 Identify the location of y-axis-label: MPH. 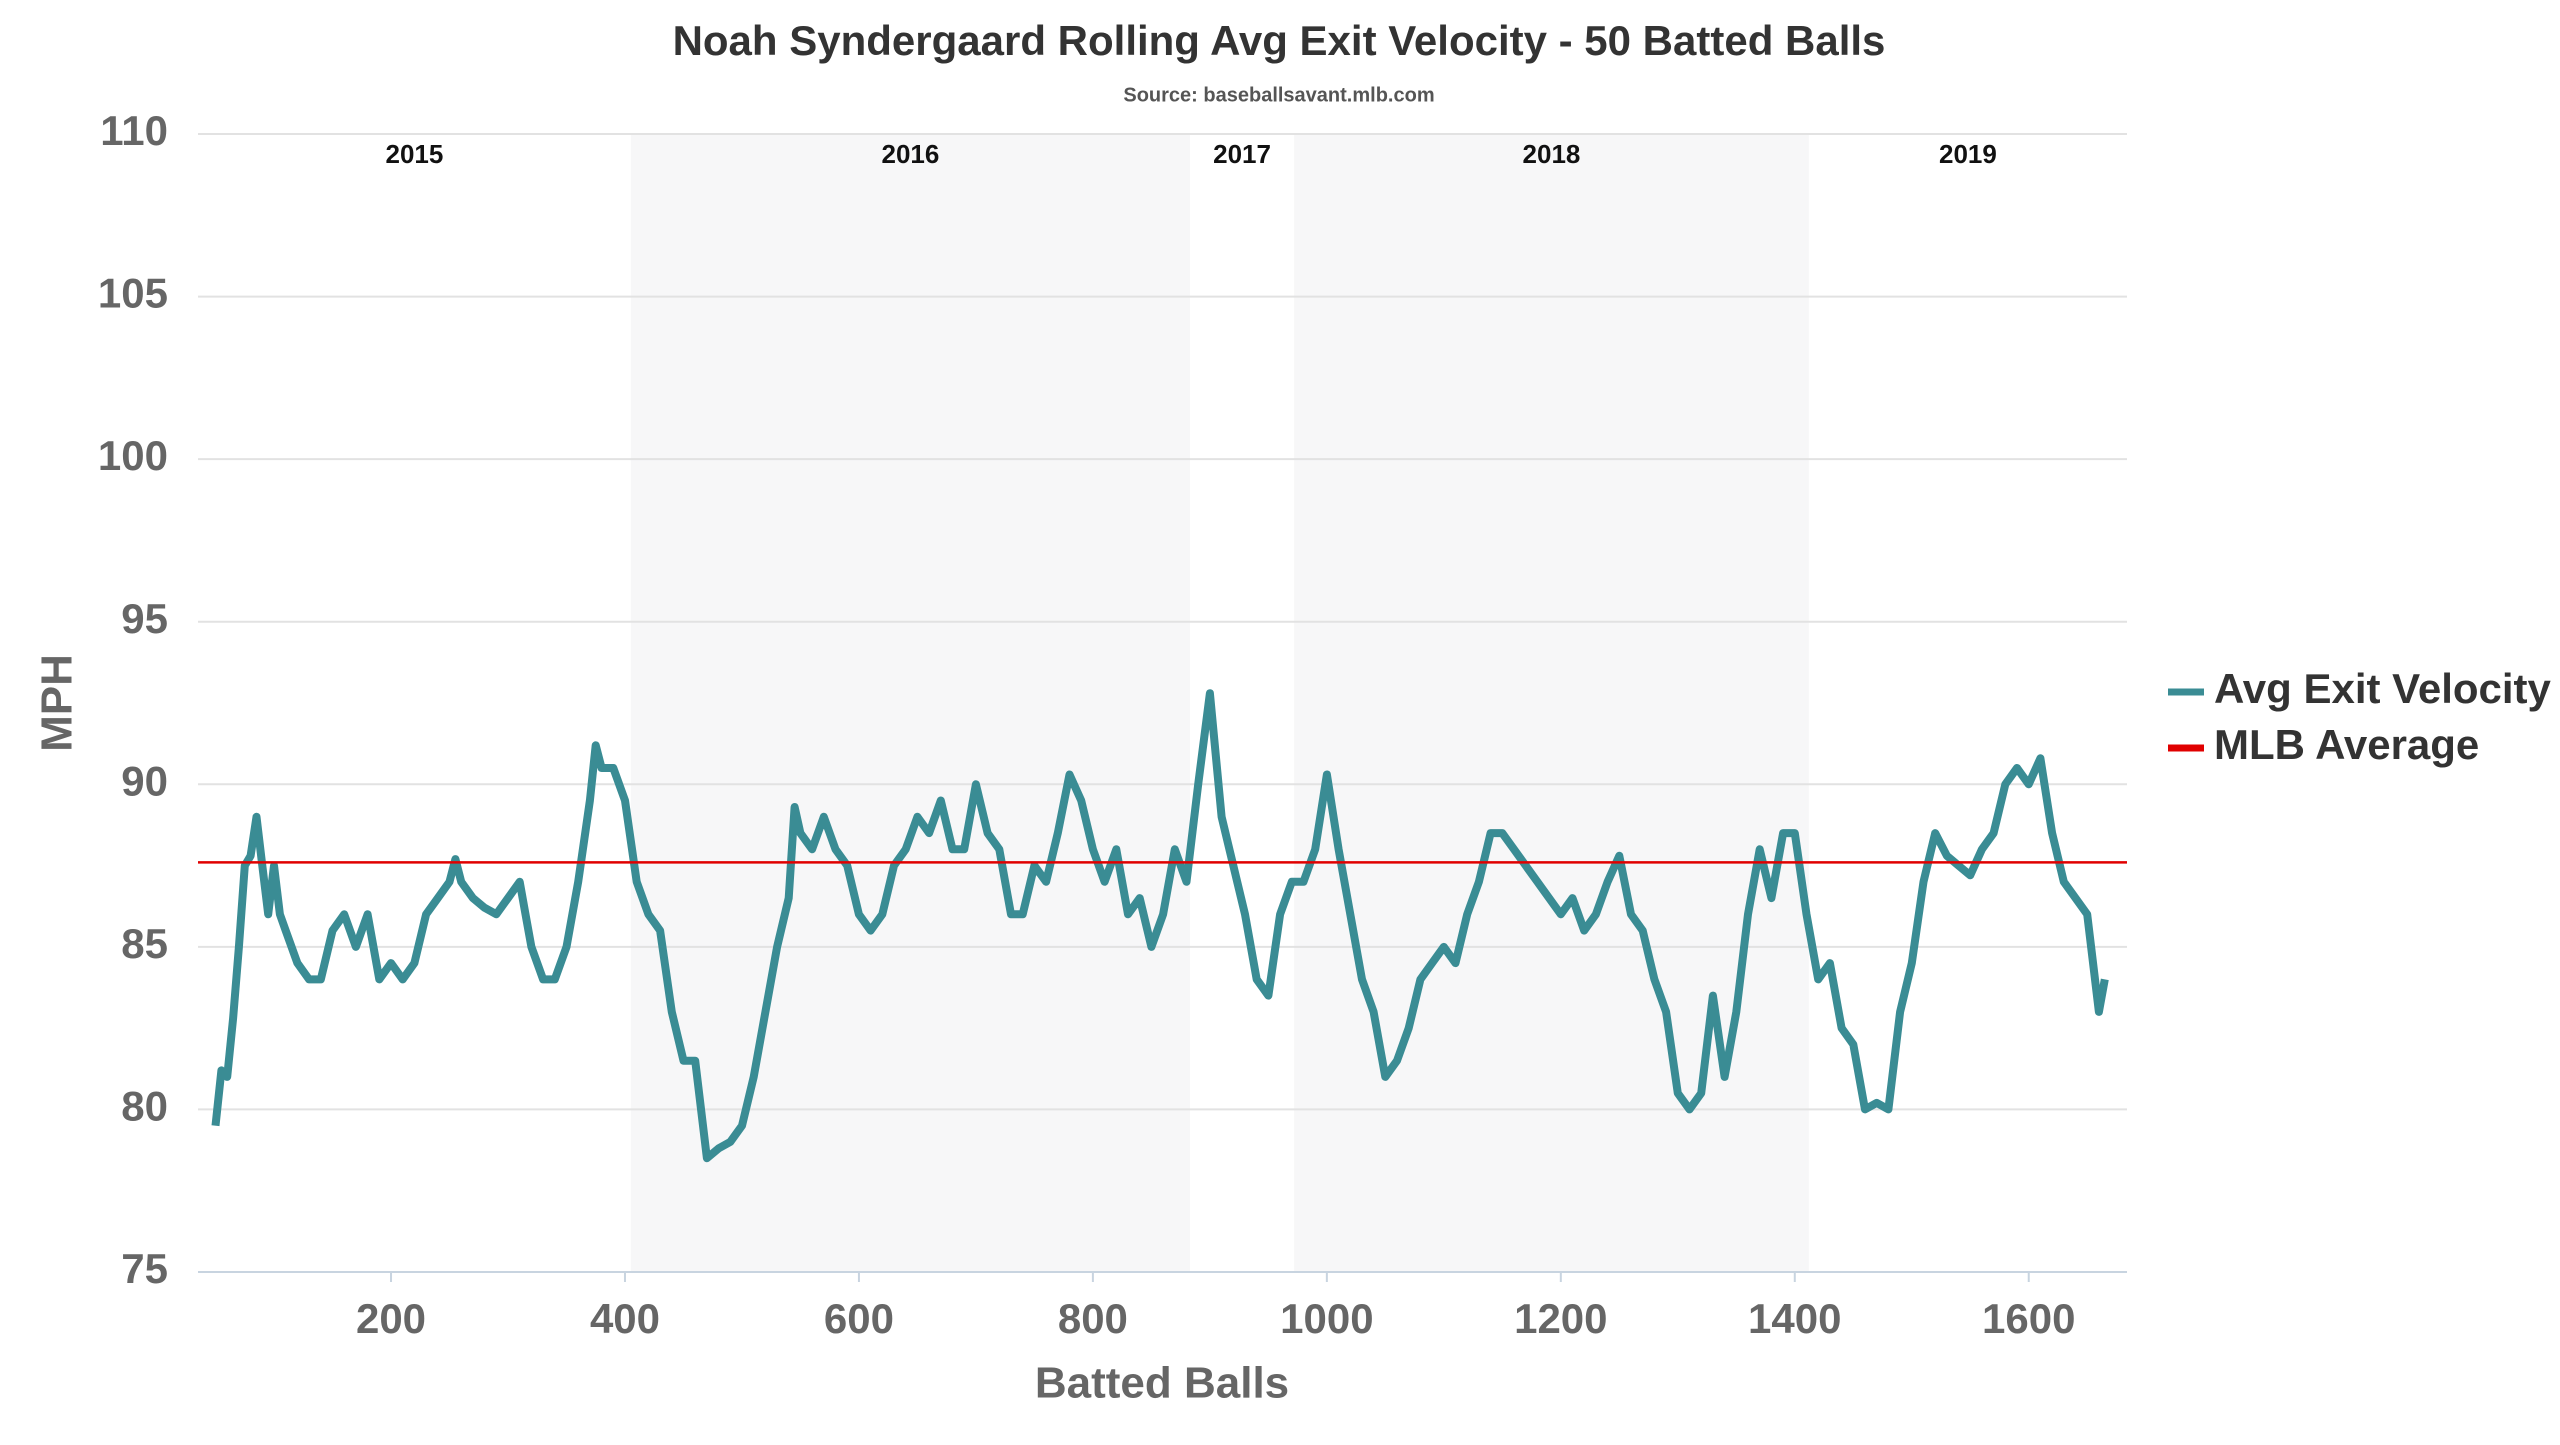
(57, 703).